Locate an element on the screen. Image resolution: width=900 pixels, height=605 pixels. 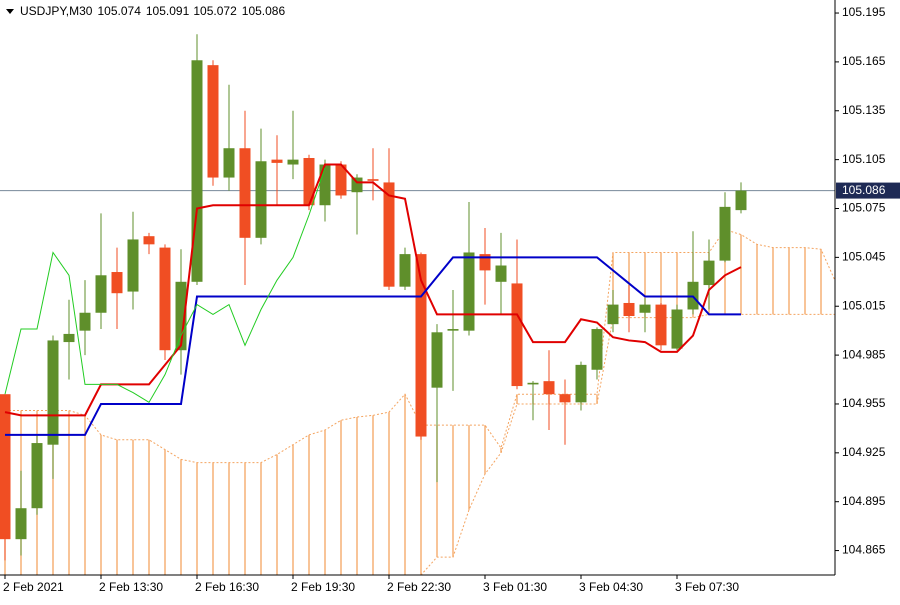
x-tick-label: 2 Feb 22:30 is located at coordinates (419, 587).